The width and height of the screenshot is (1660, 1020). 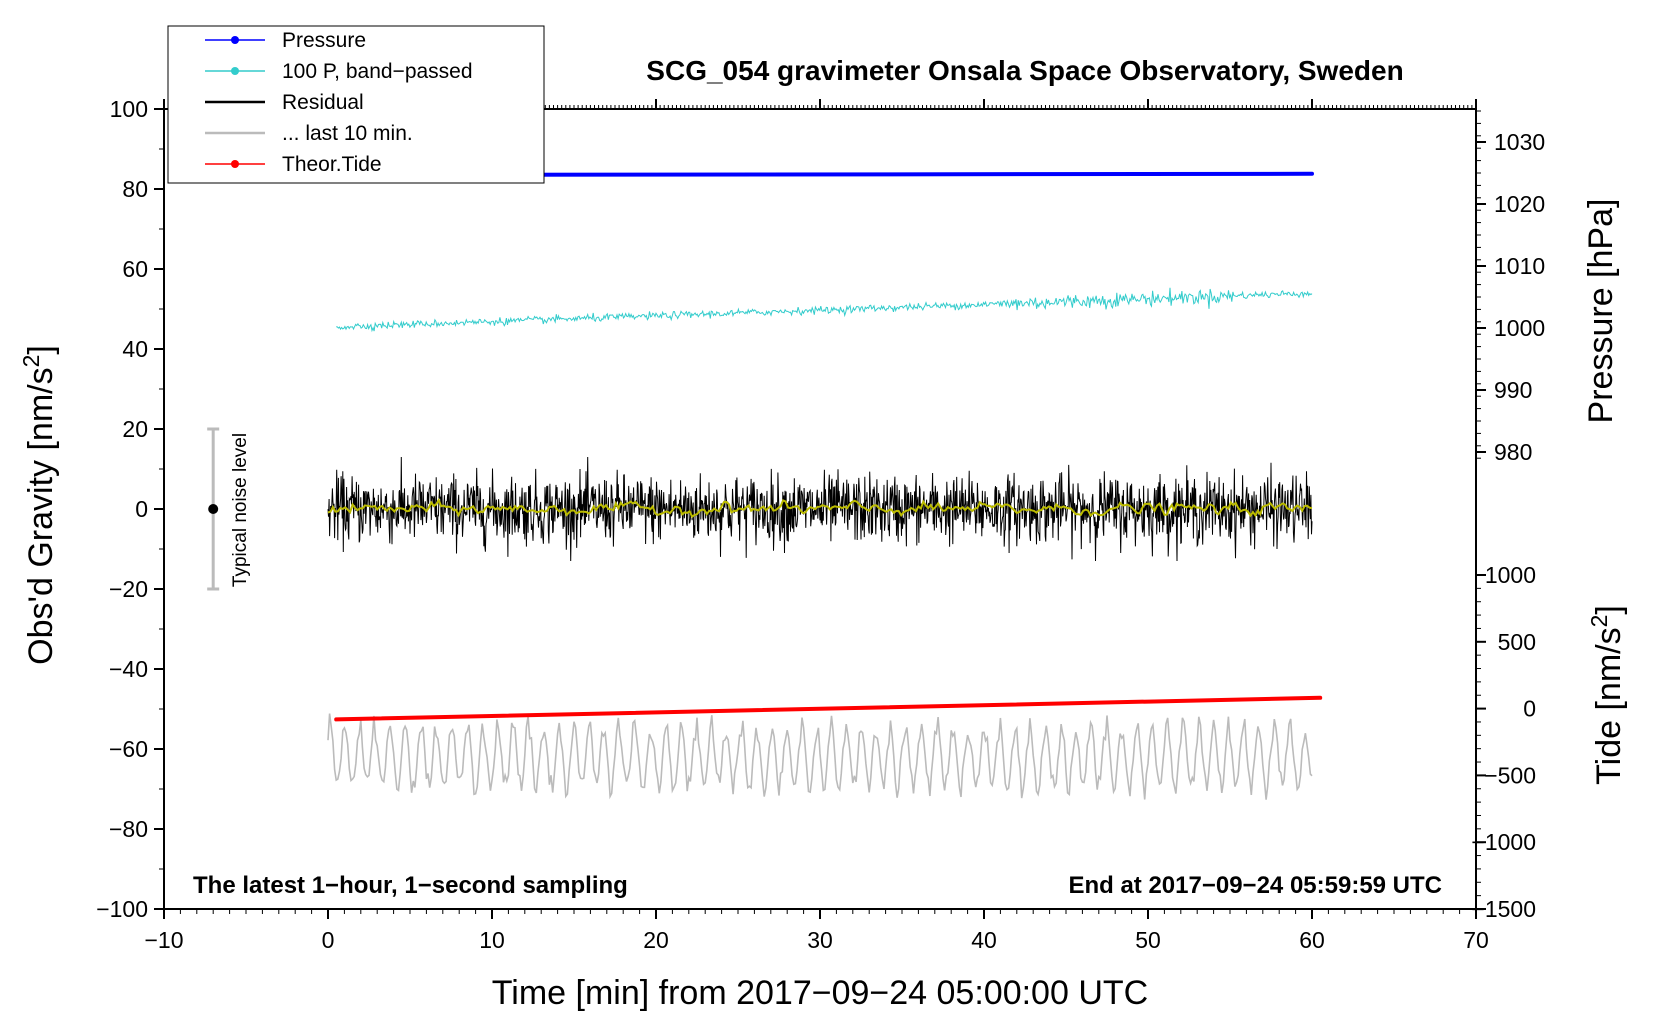 I want to click on noise-level-label: Typical noise level, so click(x=240, y=510).